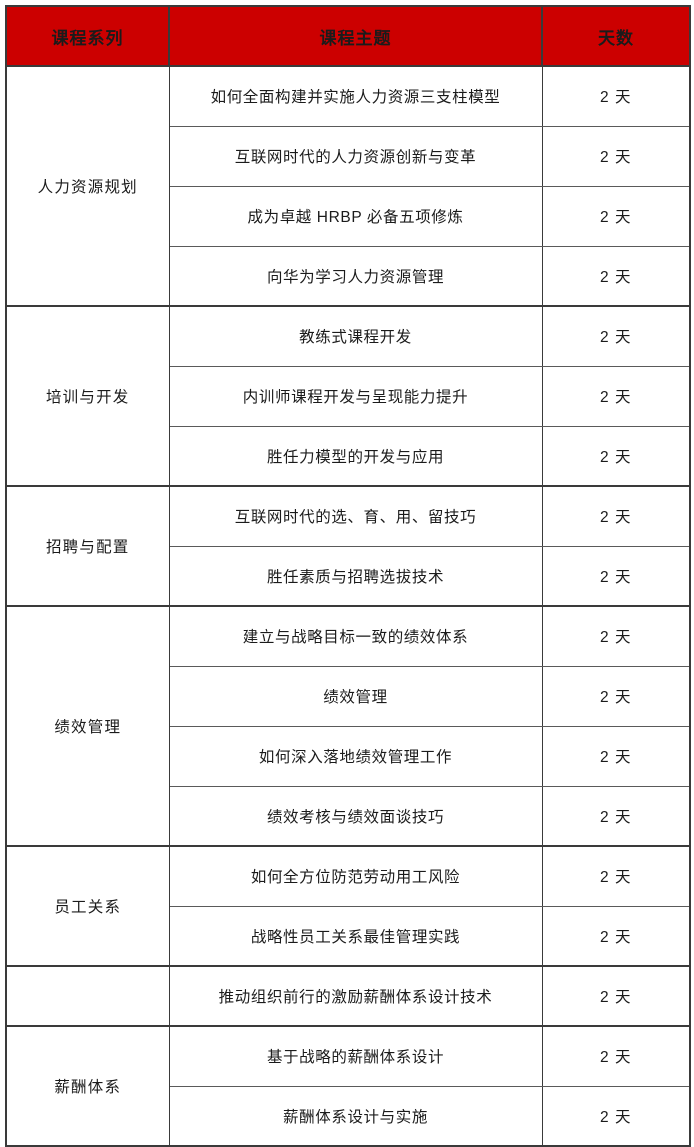  I want to click on table-row: 内训师课程开发与呈现能力提升 2 天, so click(348, 396).